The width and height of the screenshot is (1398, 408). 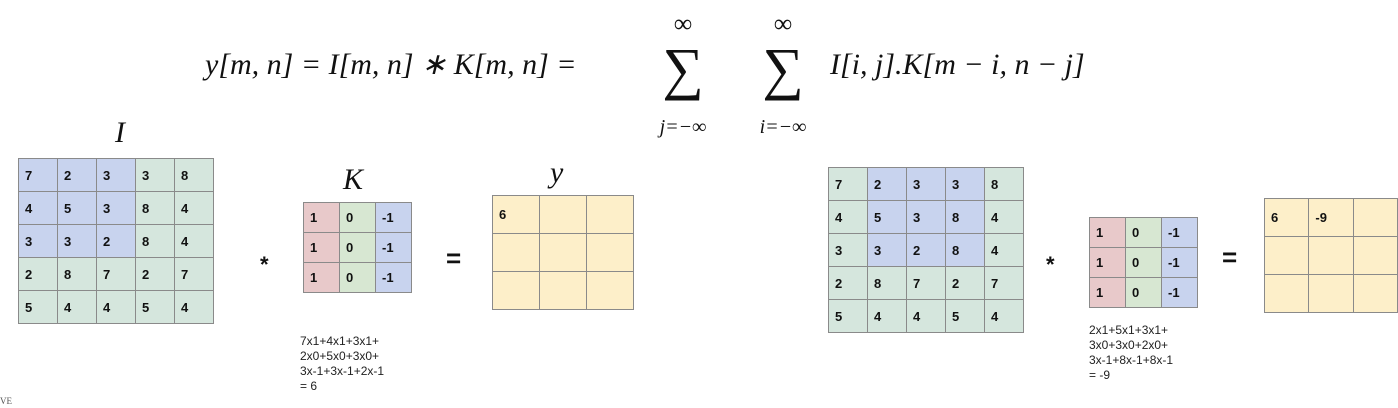 I want to click on sum-i-sign: ∑, so click(x=782, y=68).